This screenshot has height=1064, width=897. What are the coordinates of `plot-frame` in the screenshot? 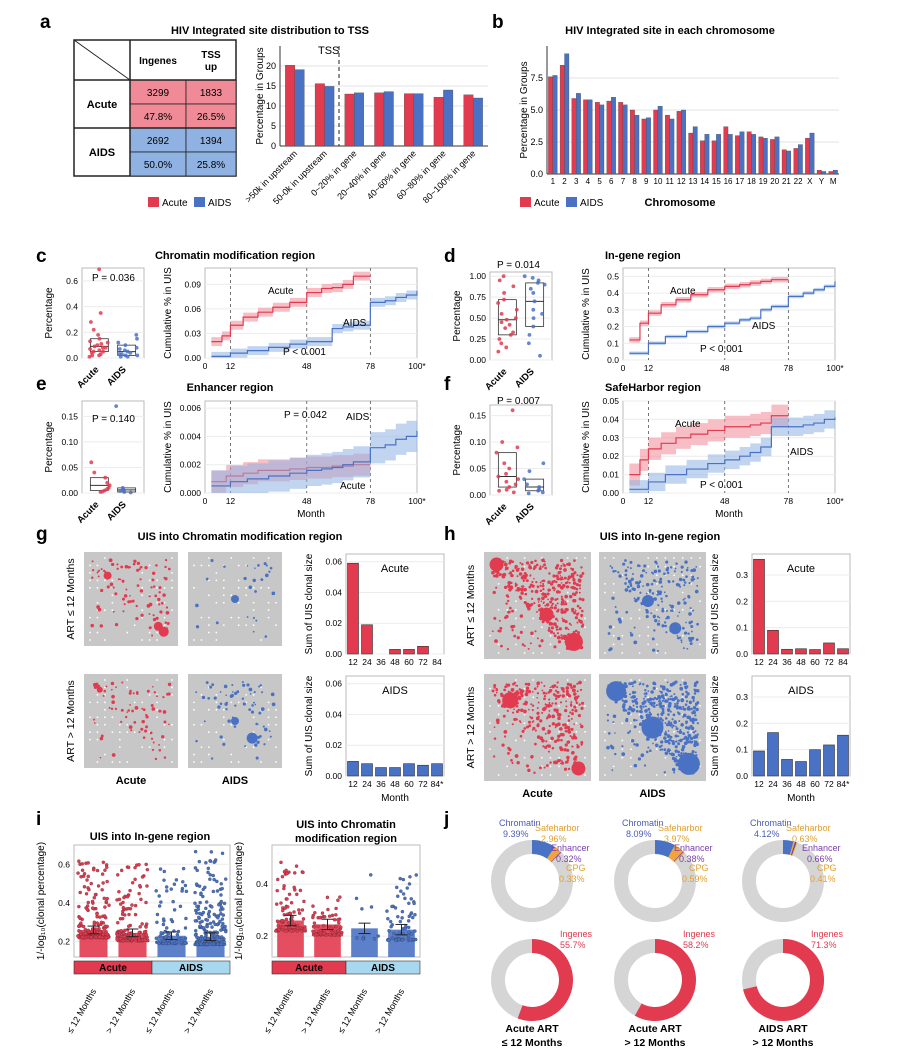 It's located at (113, 313).